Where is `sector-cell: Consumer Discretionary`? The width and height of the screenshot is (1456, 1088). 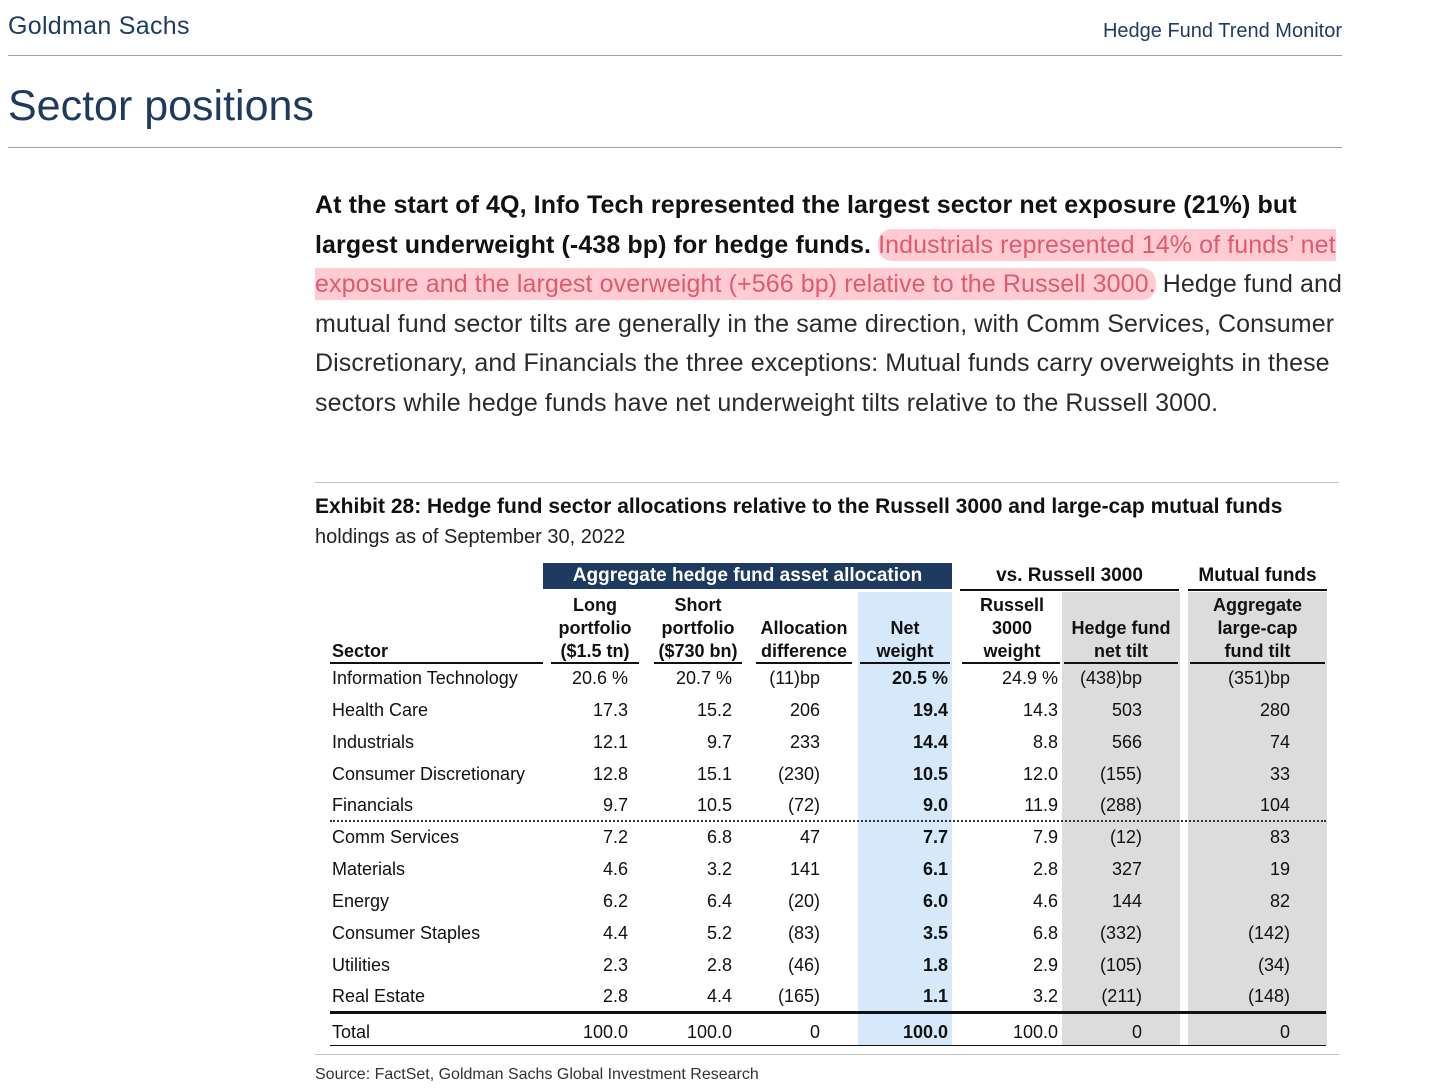 sector-cell: Consumer Discretionary is located at coordinates (429, 774).